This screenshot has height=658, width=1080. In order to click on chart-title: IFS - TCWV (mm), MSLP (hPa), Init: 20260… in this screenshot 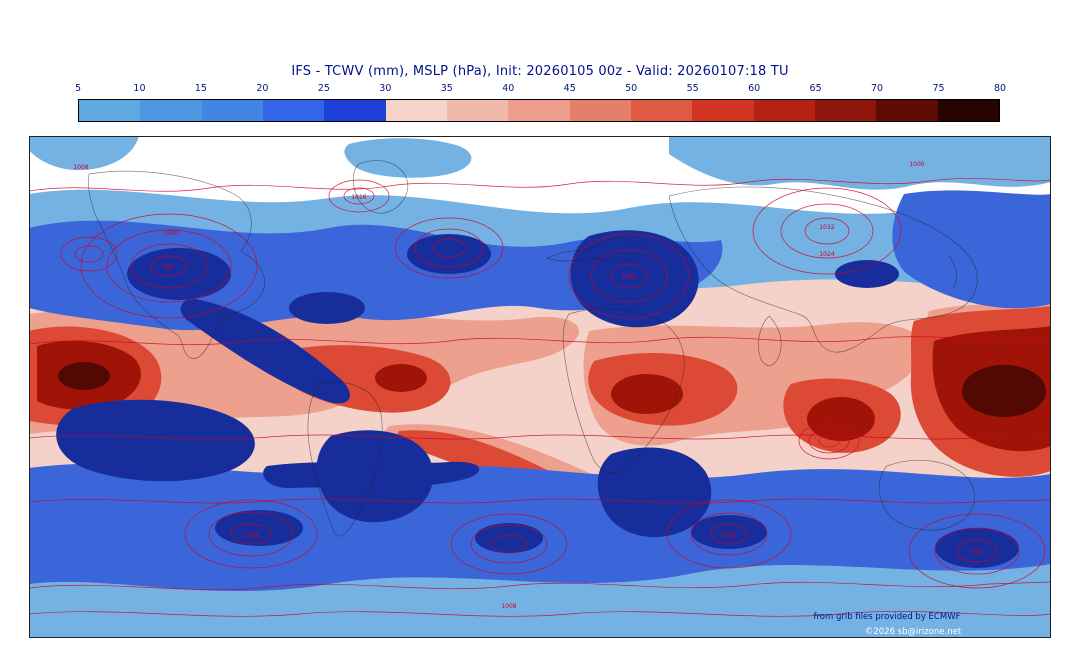, I will do `click(540, 71)`.